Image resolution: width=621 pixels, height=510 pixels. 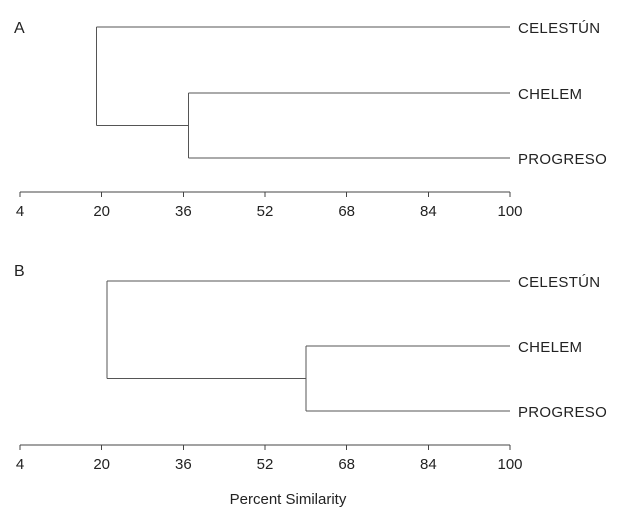 What do you see at coordinates (346, 211) in the screenshot?
I see `panel-a-tick-label: 68` at bounding box center [346, 211].